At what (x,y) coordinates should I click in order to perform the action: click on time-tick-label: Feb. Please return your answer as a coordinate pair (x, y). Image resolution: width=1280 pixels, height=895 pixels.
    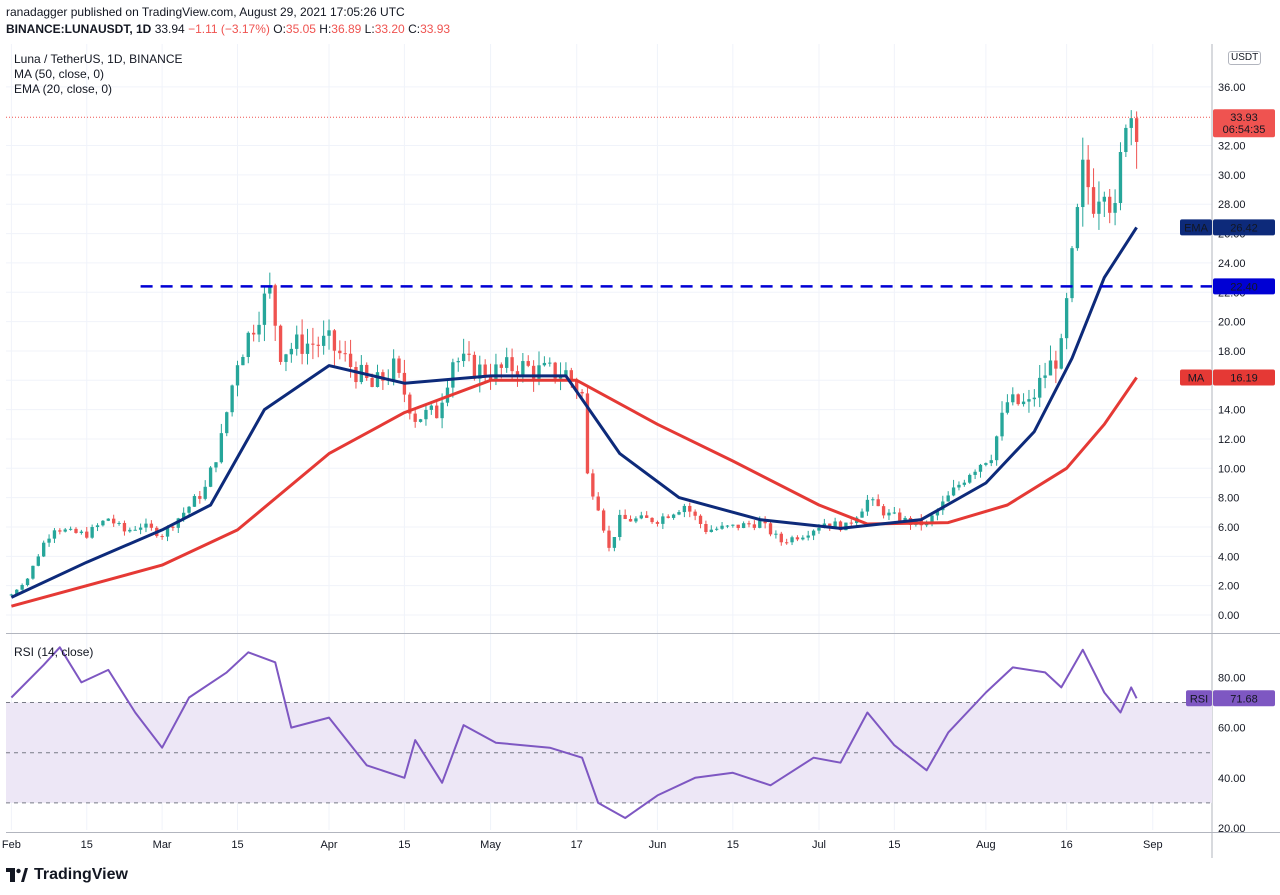
    Looking at the image, I should click on (11, 845).